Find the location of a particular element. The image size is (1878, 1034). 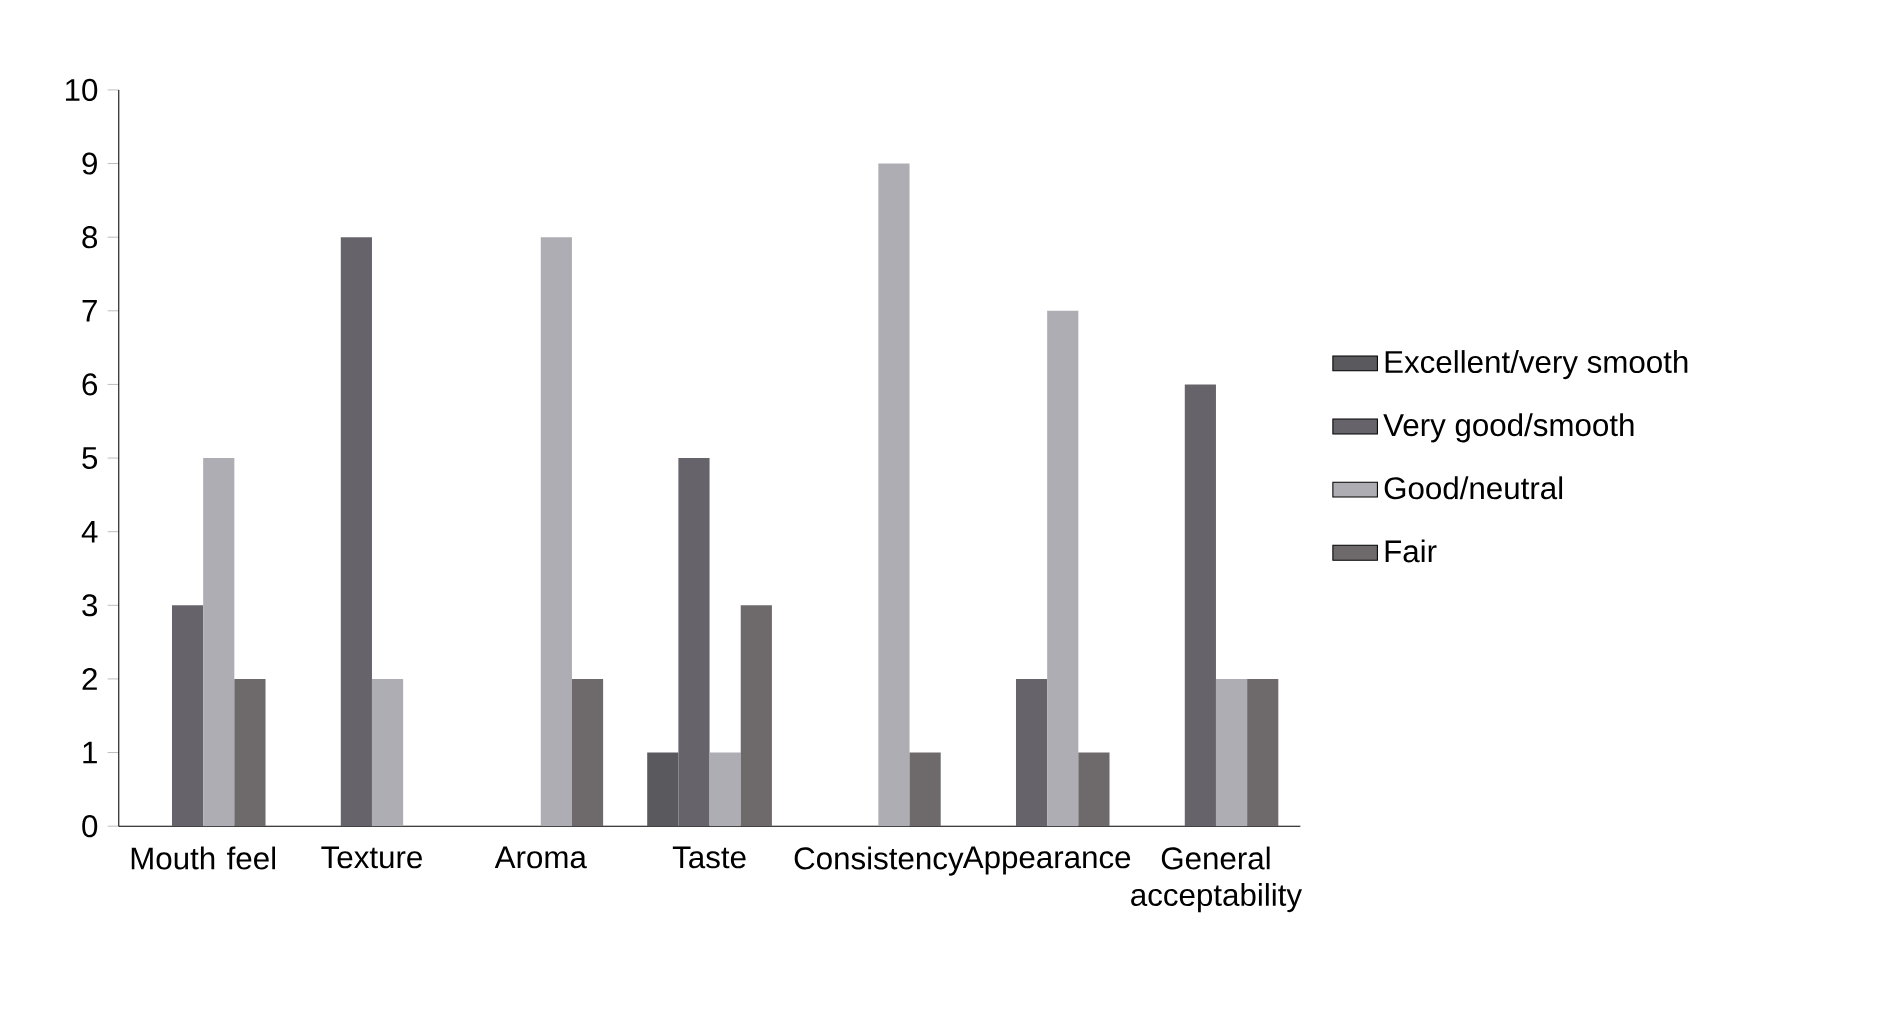

legend-label: Good/neutral is located at coordinates (1473, 488).